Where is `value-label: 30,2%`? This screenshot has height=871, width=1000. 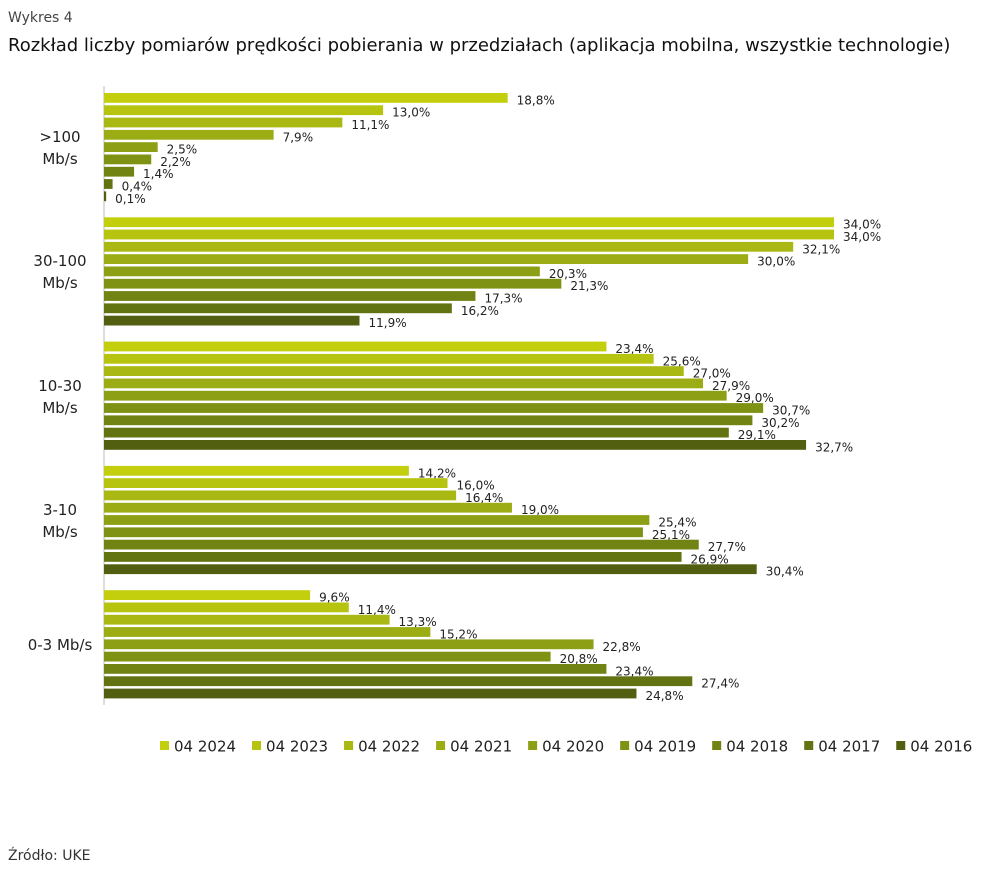
value-label: 30,2% is located at coordinates (780, 423).